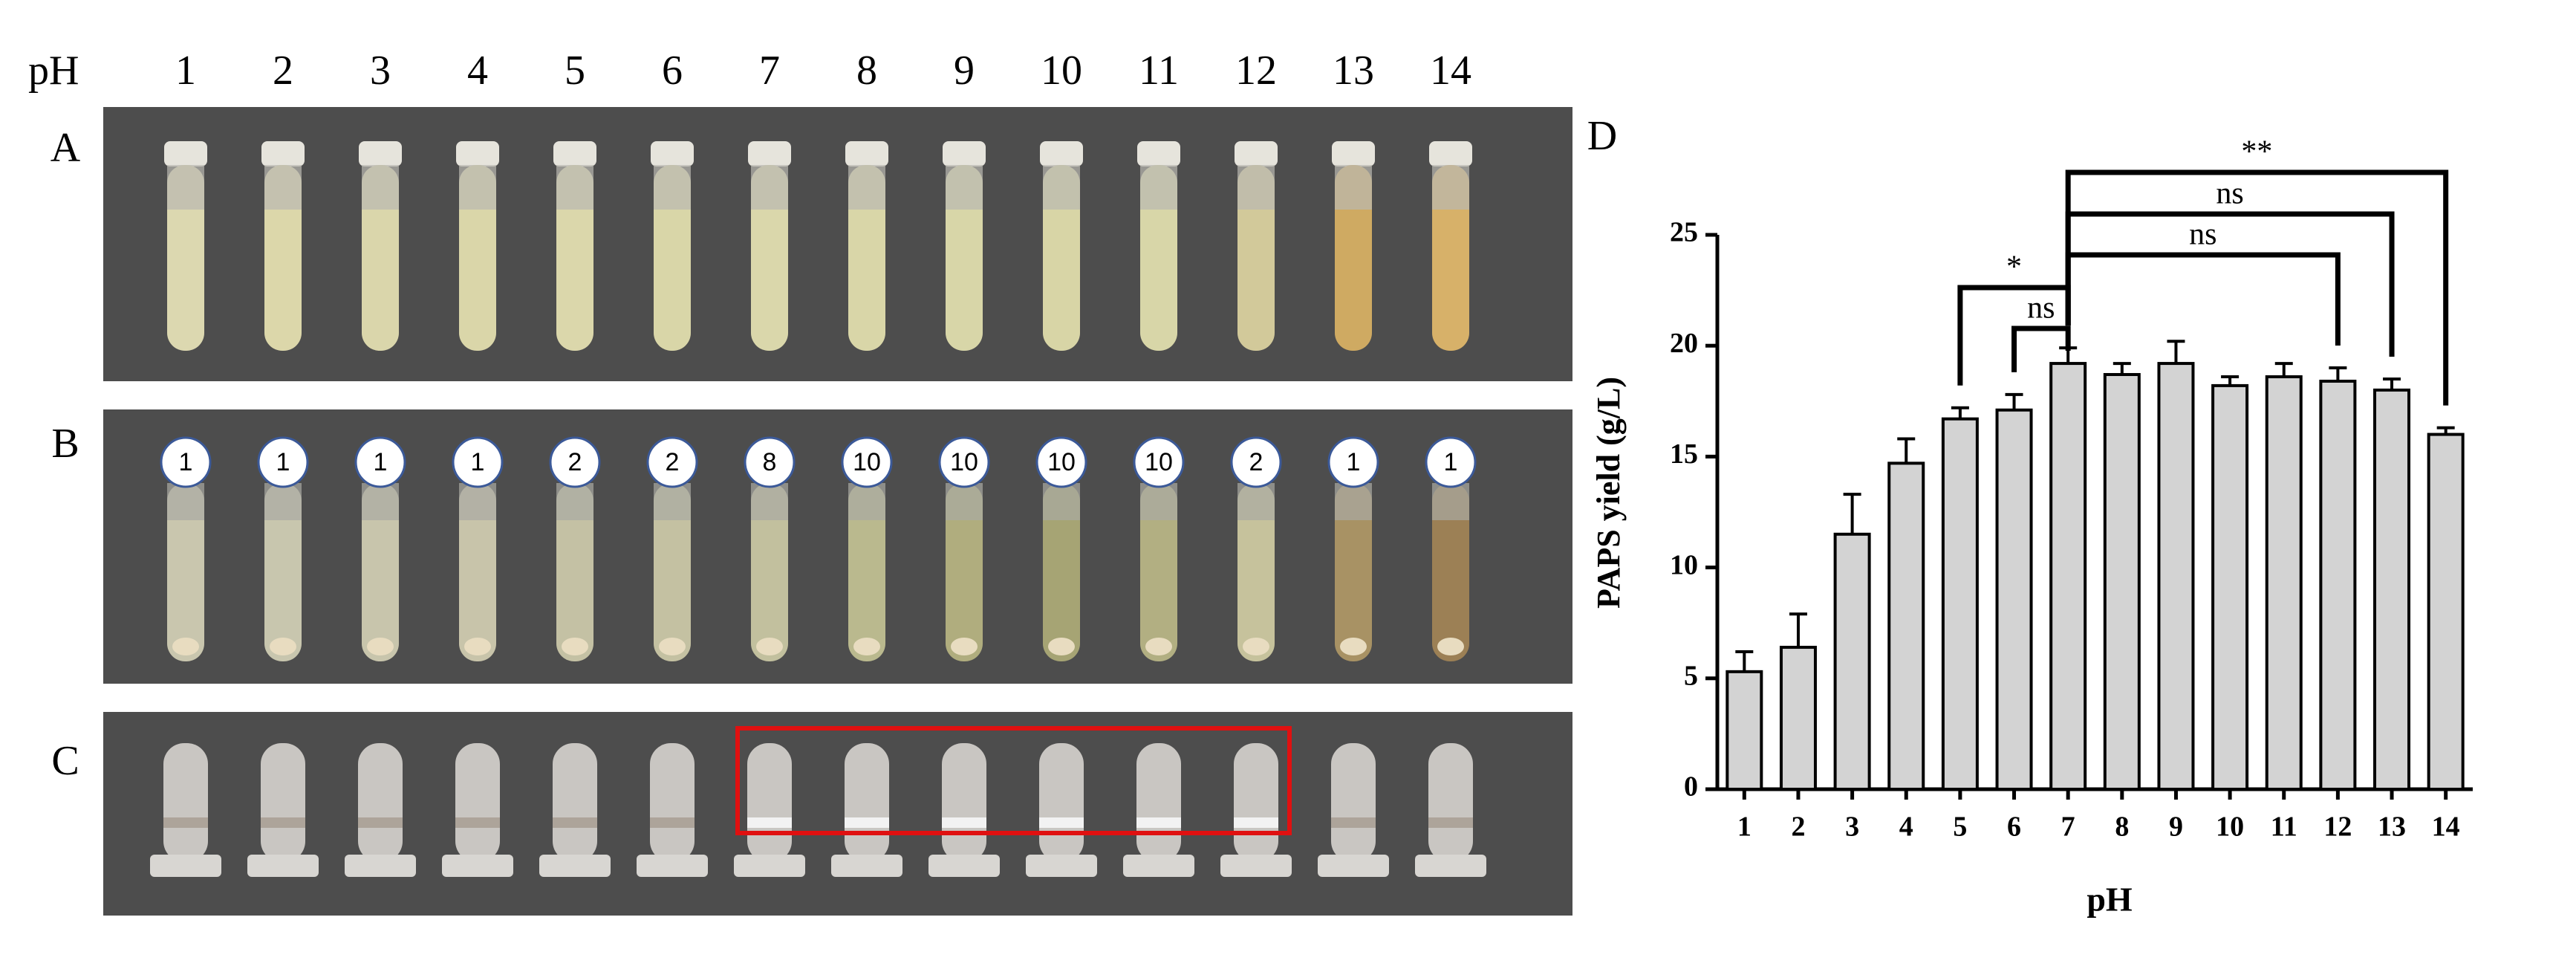  Describe the element at coordinates (1852, 827) in the screenshot. I see `x-tick-label: 3` at that location.